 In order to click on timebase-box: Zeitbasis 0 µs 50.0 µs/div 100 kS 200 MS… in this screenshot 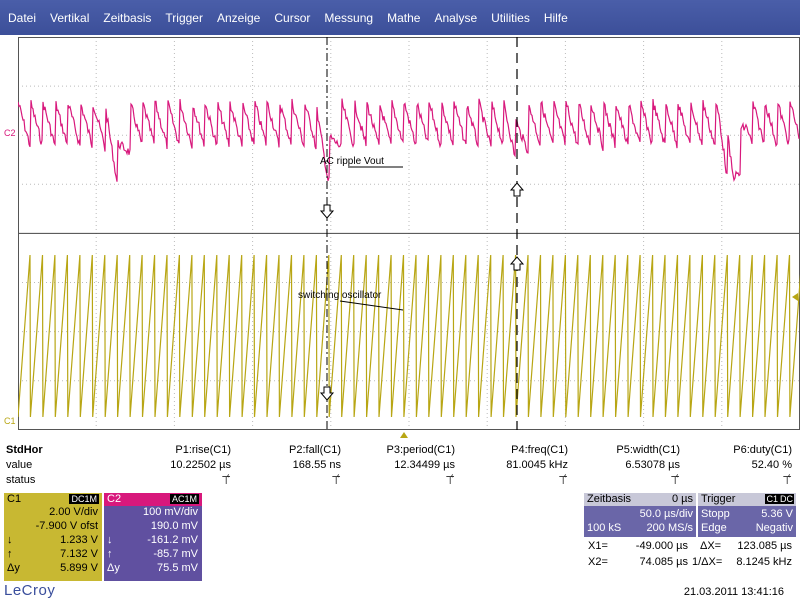, I will do `click(640, 515)`.